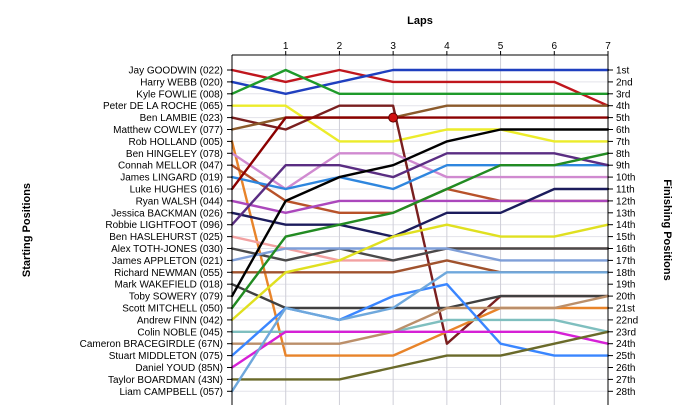 Image resolution: width=700 pixels, height=420 pixels. Describe the element at coordinates (340, 46) in the screenshot. I see `x-tick-label: 2` at that location.